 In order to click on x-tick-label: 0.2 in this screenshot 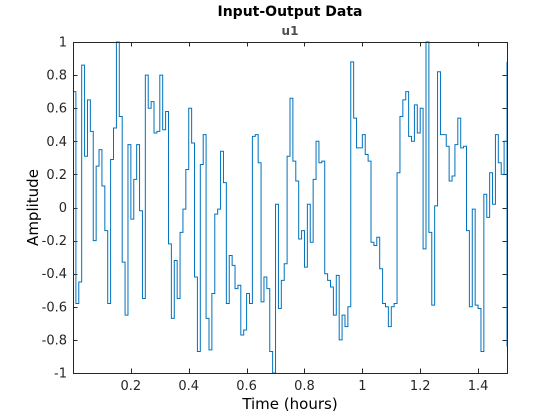, I will do `click(131, 386)`.